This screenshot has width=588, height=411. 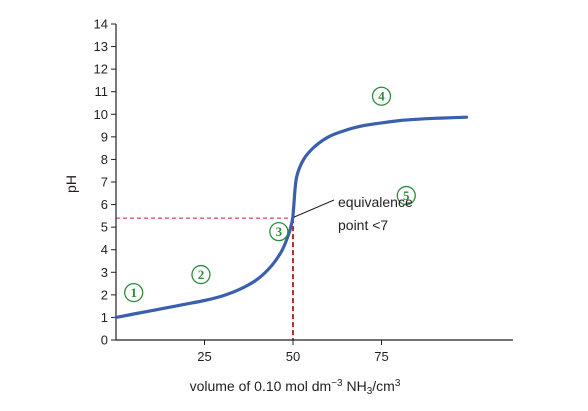 I want to click on x-tick-label: 50, so click(x=293, y=356).